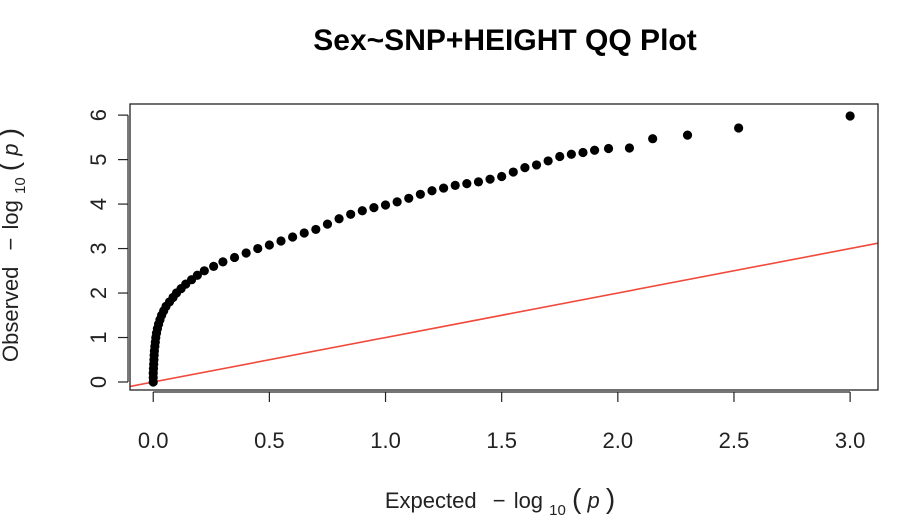 This screenshot has height=525, width=900. Describe the element at coordinates (269, 440) in the screenshot. I see `x-tick-label: 0.5` at that location.